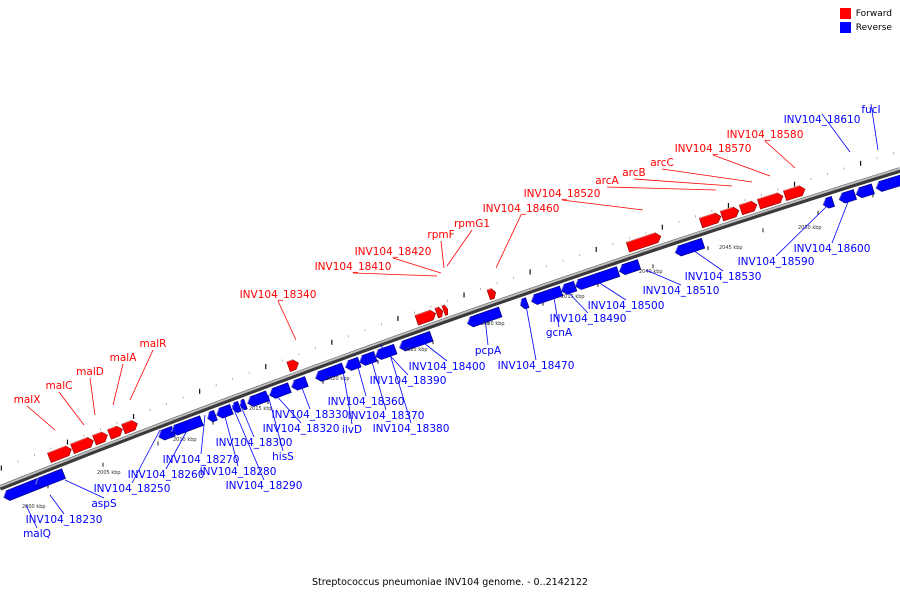 The height and width of the screenshot is (600, 900). I want to click on legend-item-forward: Forward, so click(865, 13).